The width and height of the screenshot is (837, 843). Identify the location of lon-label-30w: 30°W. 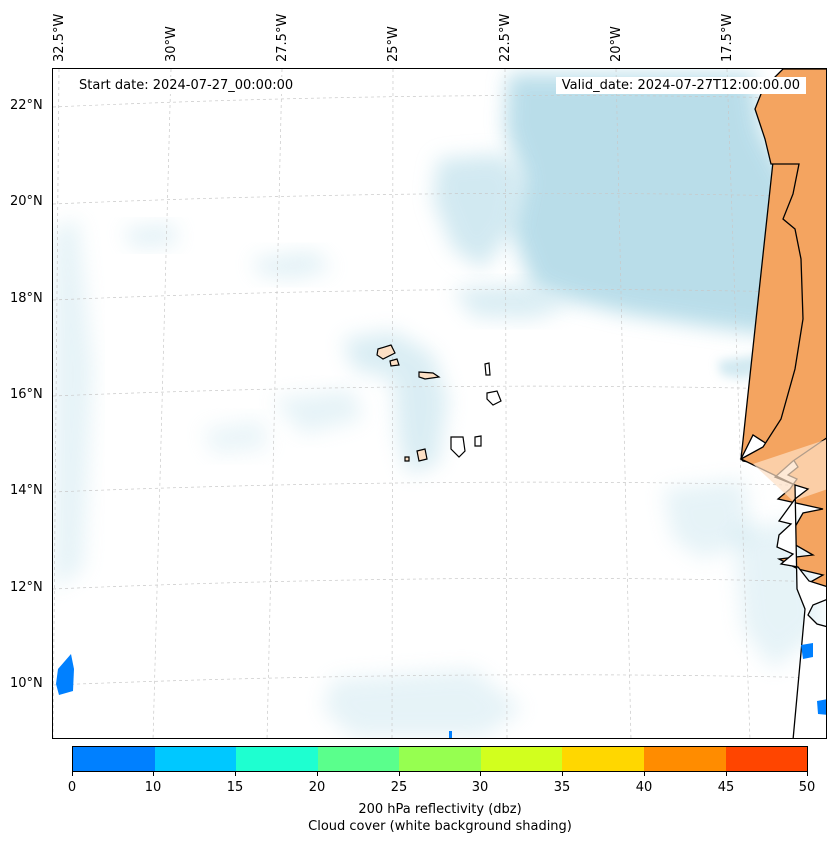
(171, 44).